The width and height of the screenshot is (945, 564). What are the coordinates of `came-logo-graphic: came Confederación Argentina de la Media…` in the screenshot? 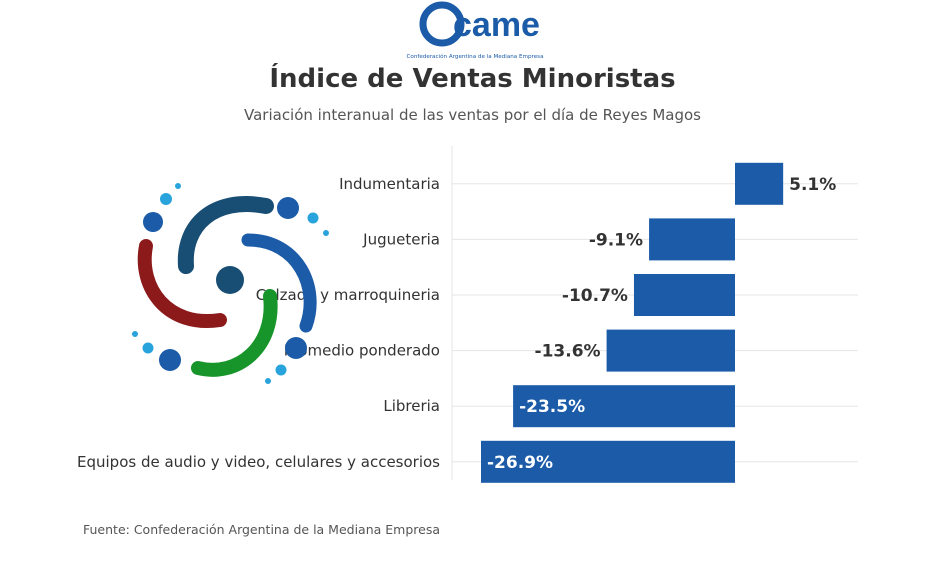 It's located at (475, 30).